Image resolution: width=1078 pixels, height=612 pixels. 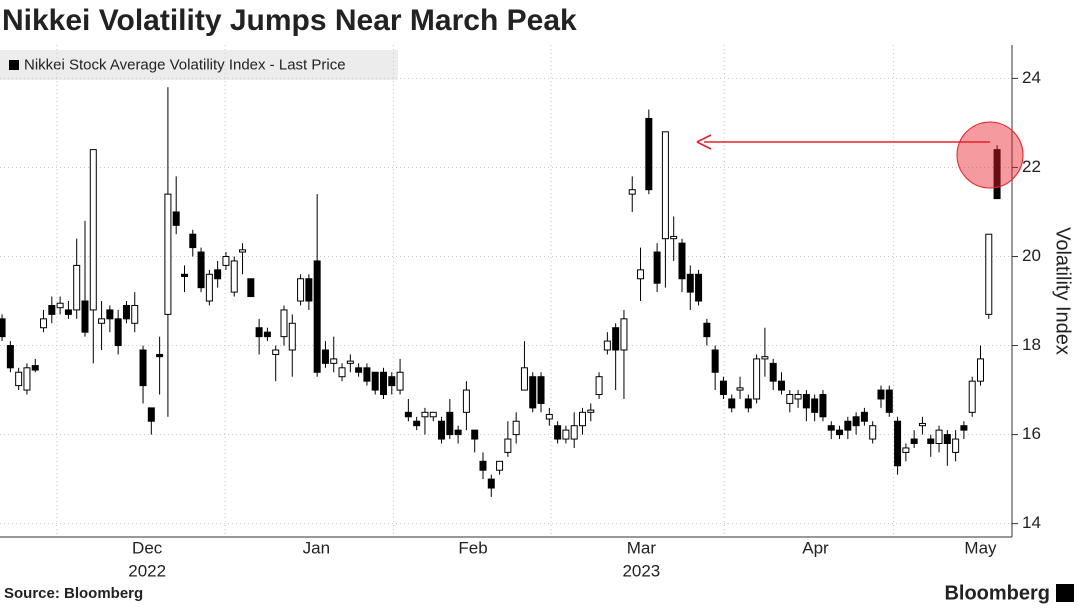 What do you see at coordinates (472, 547) in the screenshot?
I see `x-tick-label: Feb` at bounding box center [472, 547].